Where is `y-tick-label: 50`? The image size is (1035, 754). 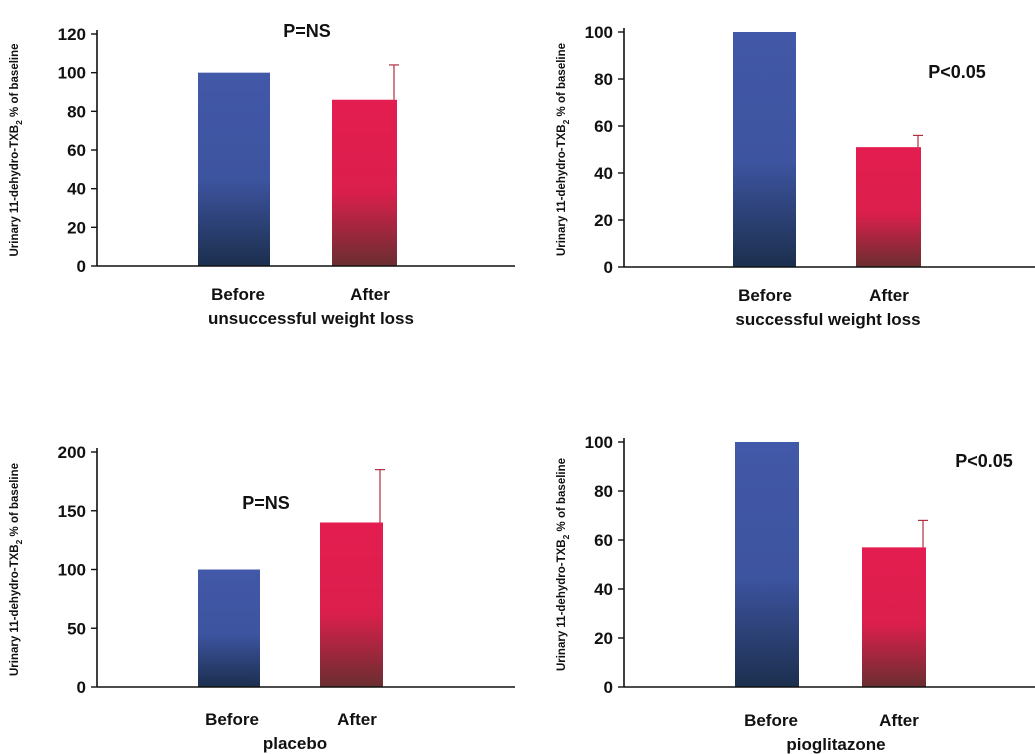 y-tick-label: 50 is located at coordinates (76, 628).